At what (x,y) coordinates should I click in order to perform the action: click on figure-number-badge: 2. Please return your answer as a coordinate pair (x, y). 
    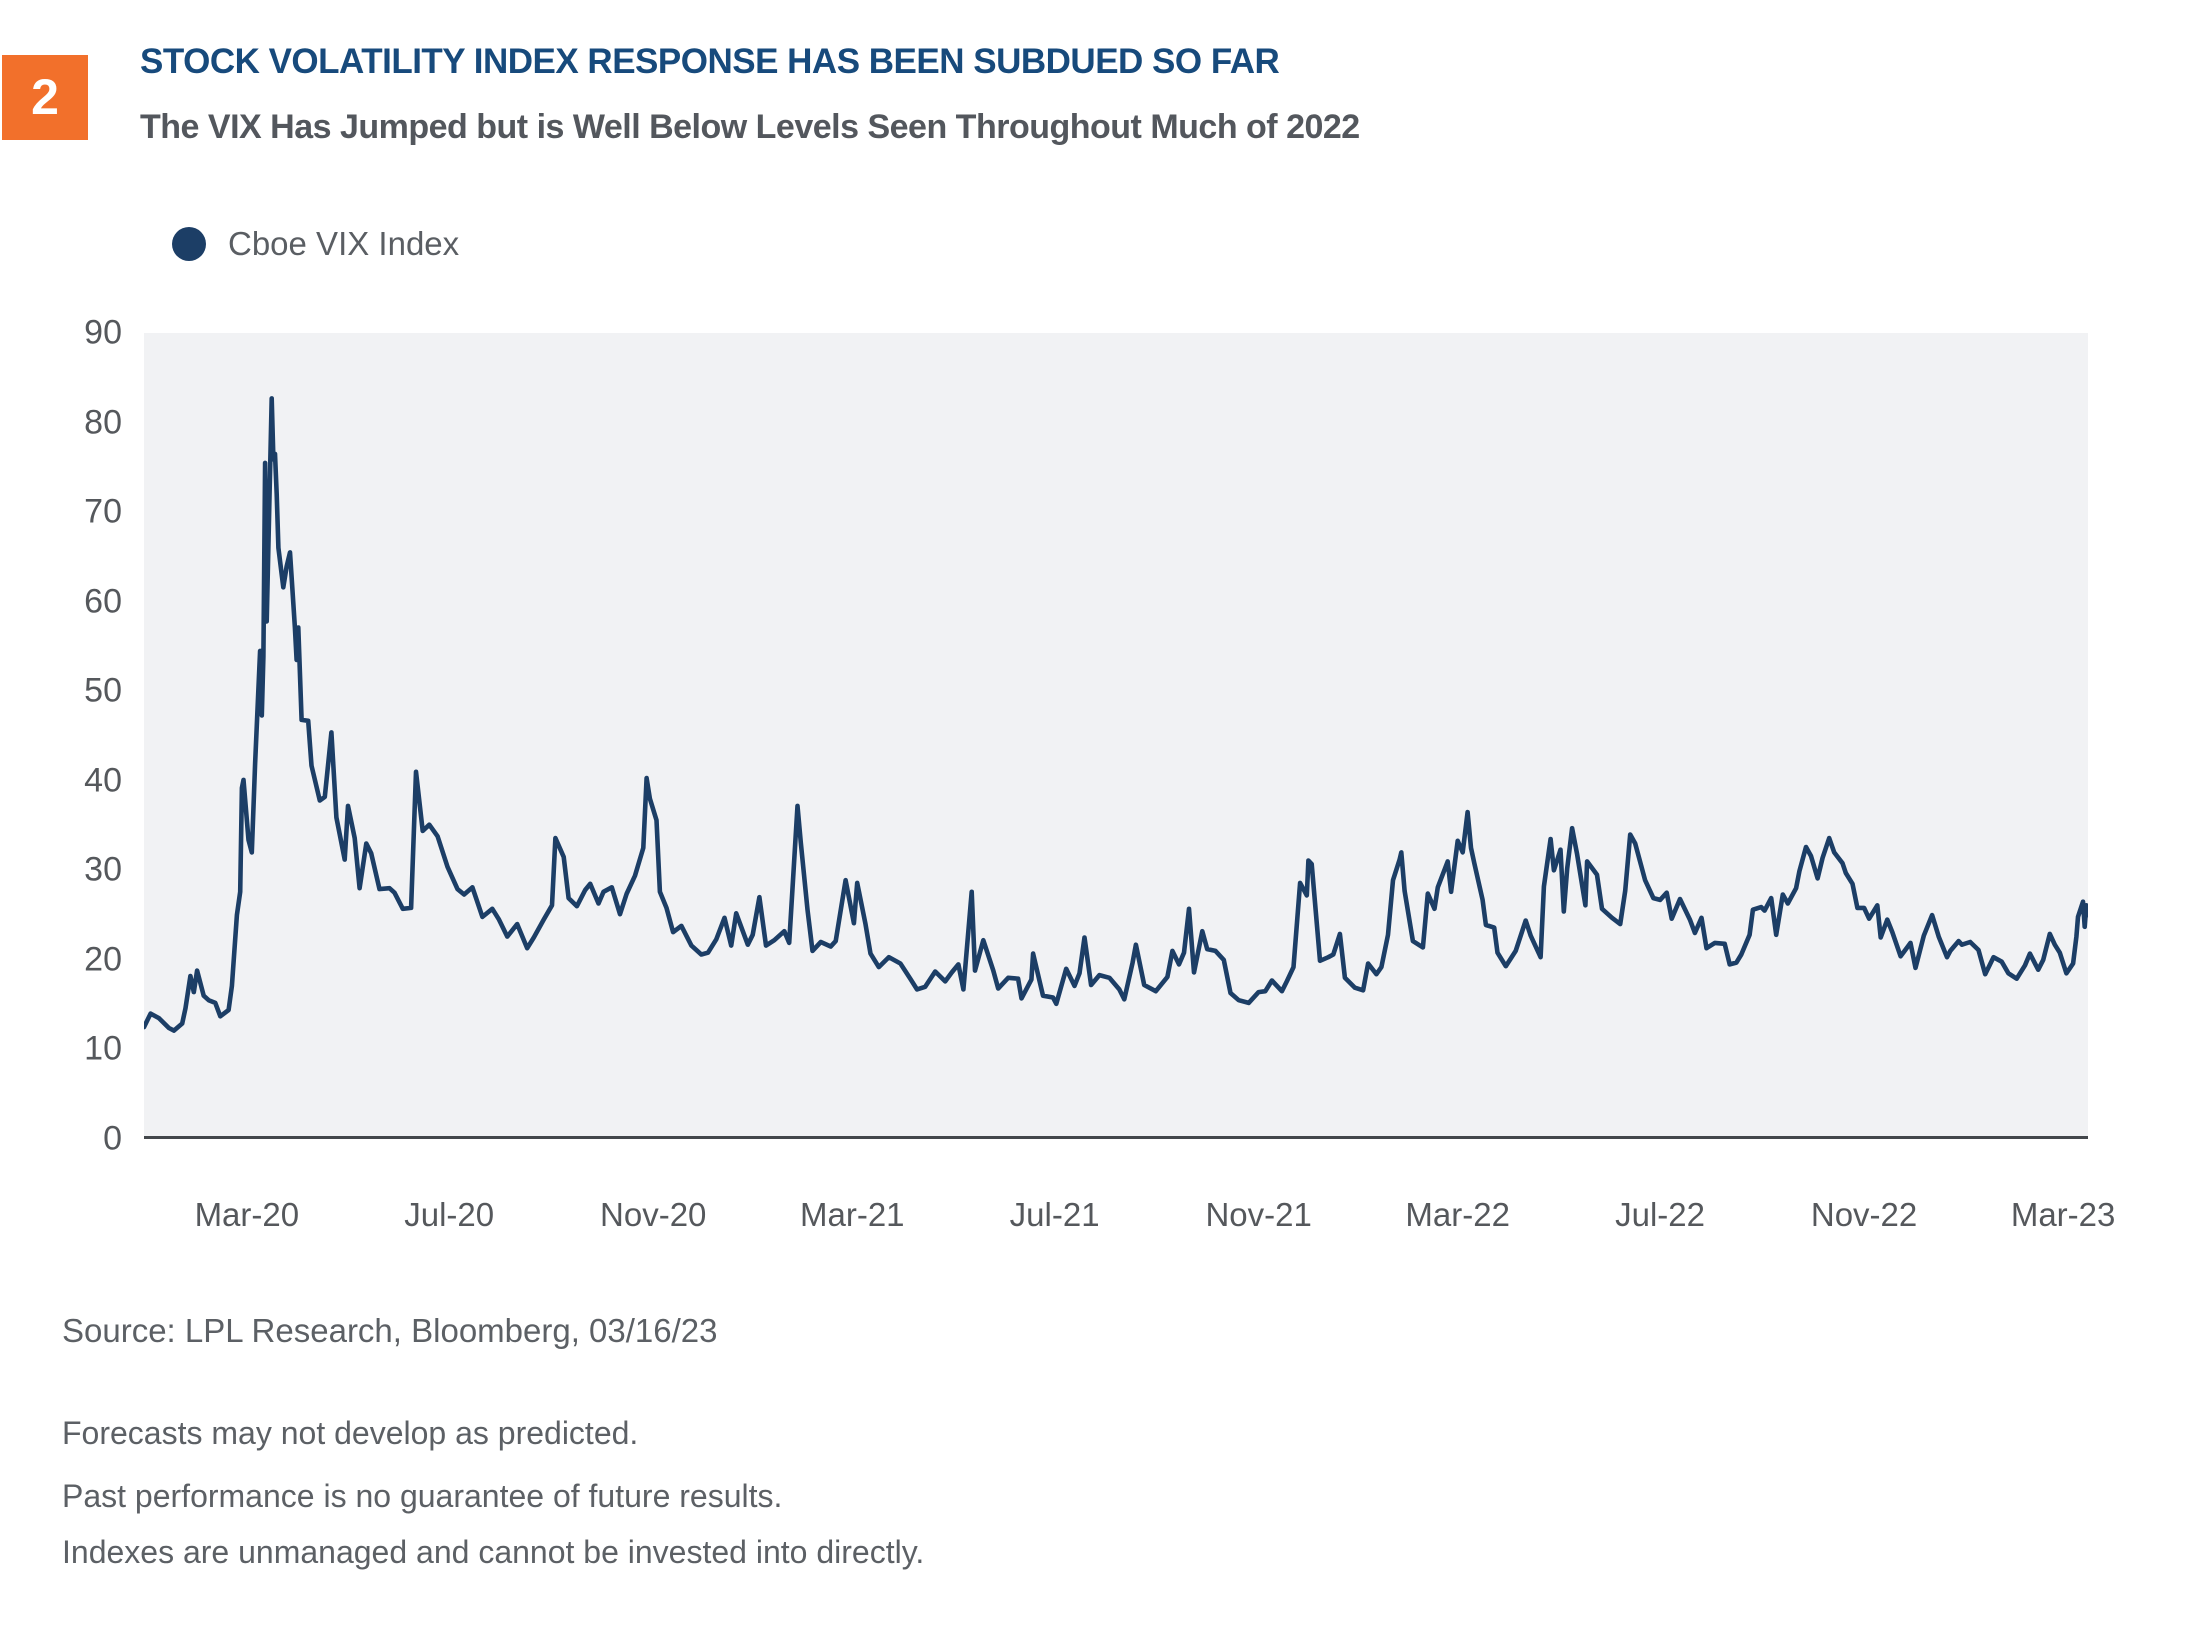
    Looking at the image, I should click on (45, 97).